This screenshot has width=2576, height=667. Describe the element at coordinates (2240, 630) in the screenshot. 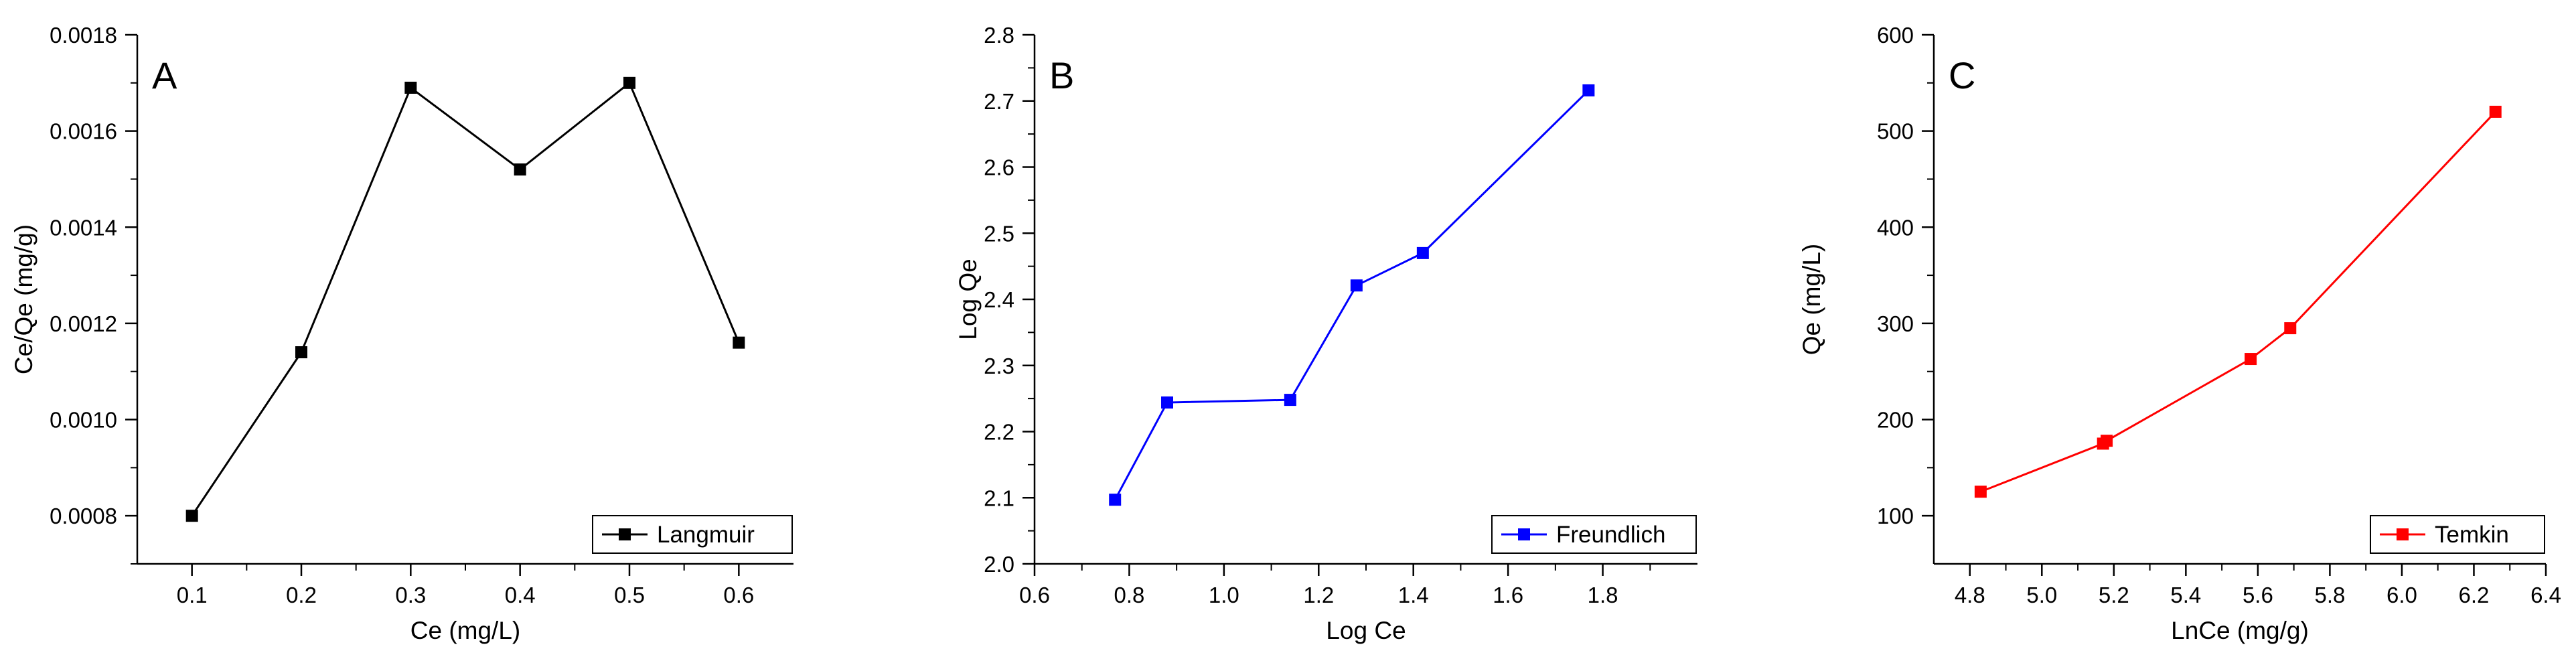

I see `x-axis-label: LnCe (mg/g)` at that location.